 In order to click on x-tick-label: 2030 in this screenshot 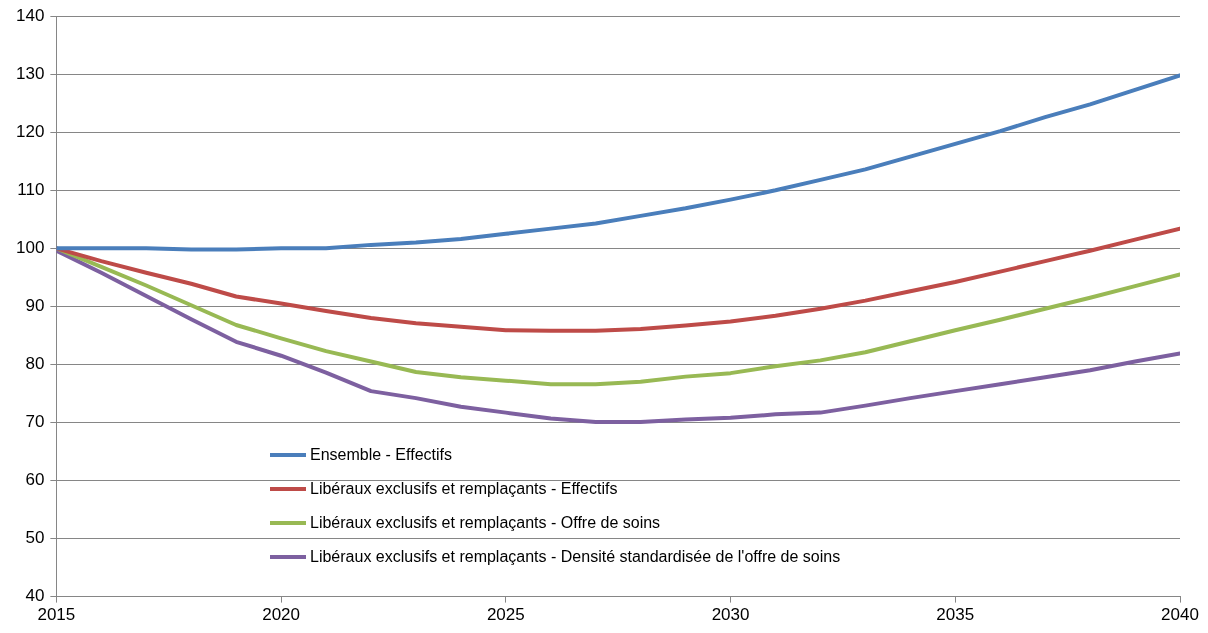, I will do `click(730, 615)`.